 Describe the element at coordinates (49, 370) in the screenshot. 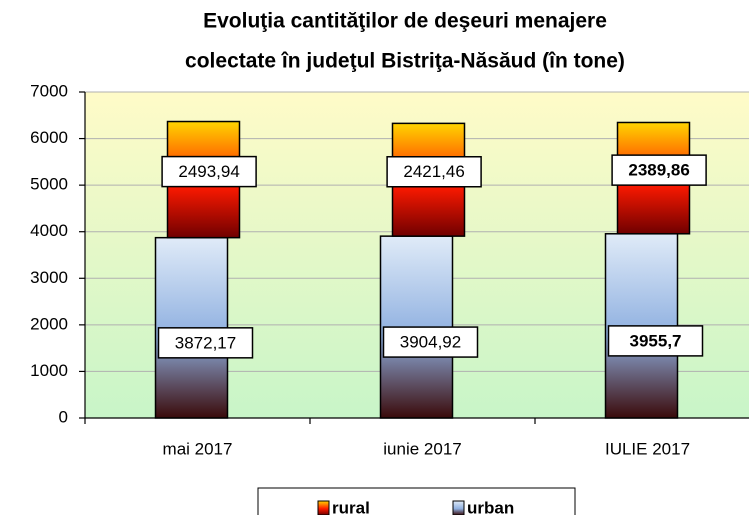

I see `y-tick-label: 1000` at that location.